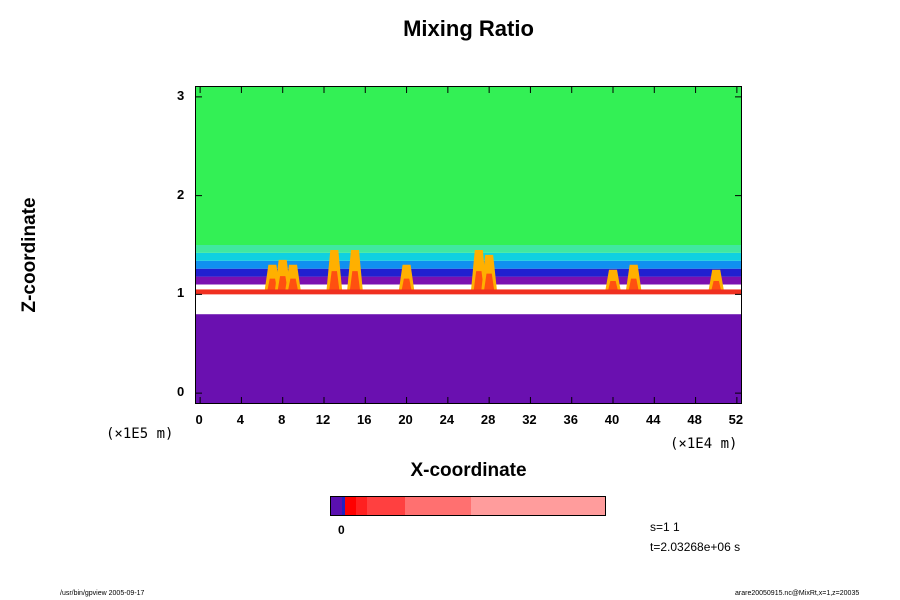 The width and height of the screenshot is (900, 600). What do you see at coordinates (797, 593) in the screenshot?
I see `footer-right: arare20050915.nc@MixRt,x=1,z=20035` at bounding box center [797, 593].